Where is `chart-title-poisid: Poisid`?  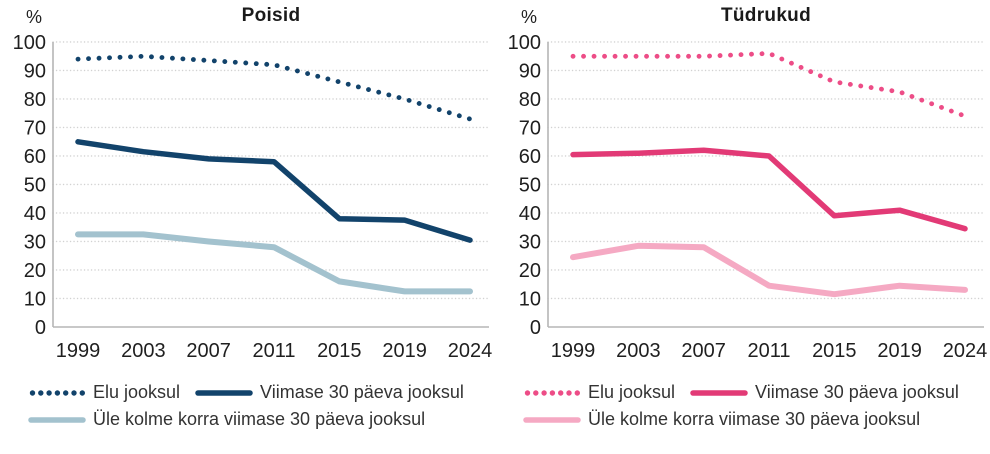
chart-title-poisid: Poisid is located at coordinates (271, 15).